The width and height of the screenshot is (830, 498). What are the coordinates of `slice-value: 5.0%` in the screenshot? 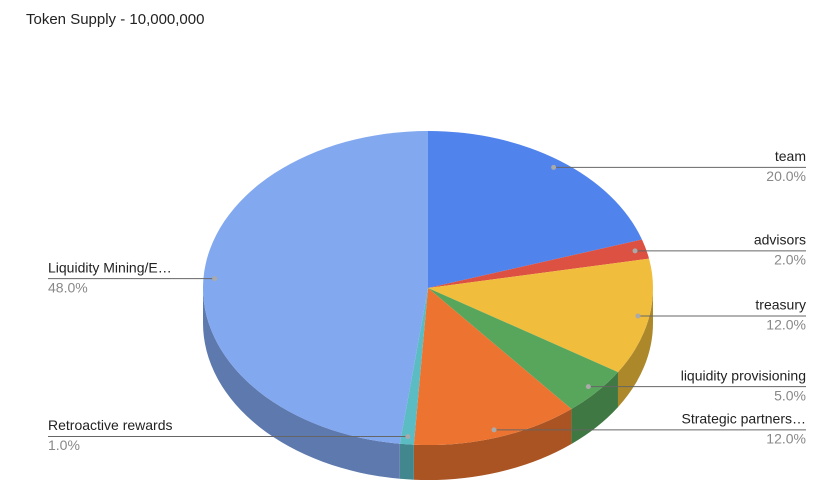 It's located at (790, 395).